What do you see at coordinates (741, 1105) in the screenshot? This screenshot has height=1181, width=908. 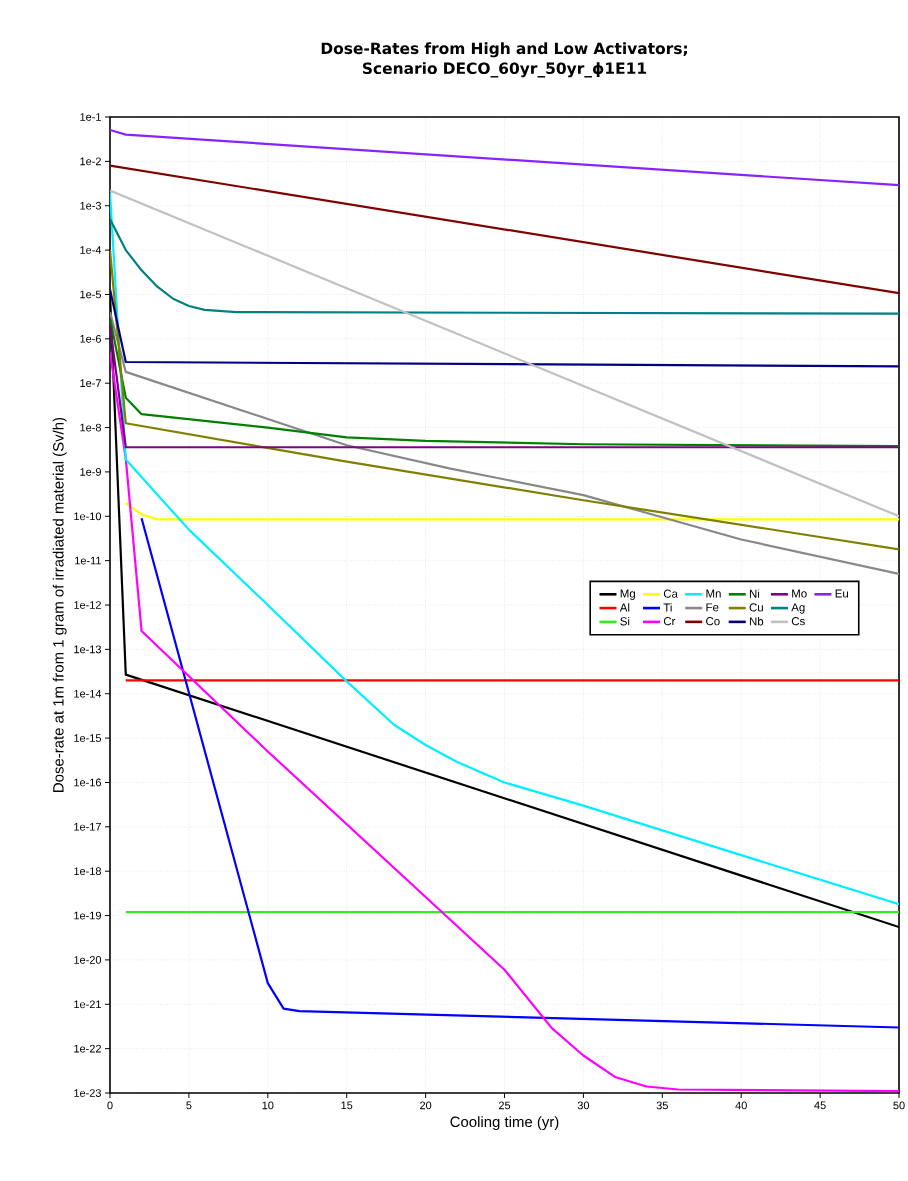 I see `x-tick-label: 40` at bounding box center [741, 1105].